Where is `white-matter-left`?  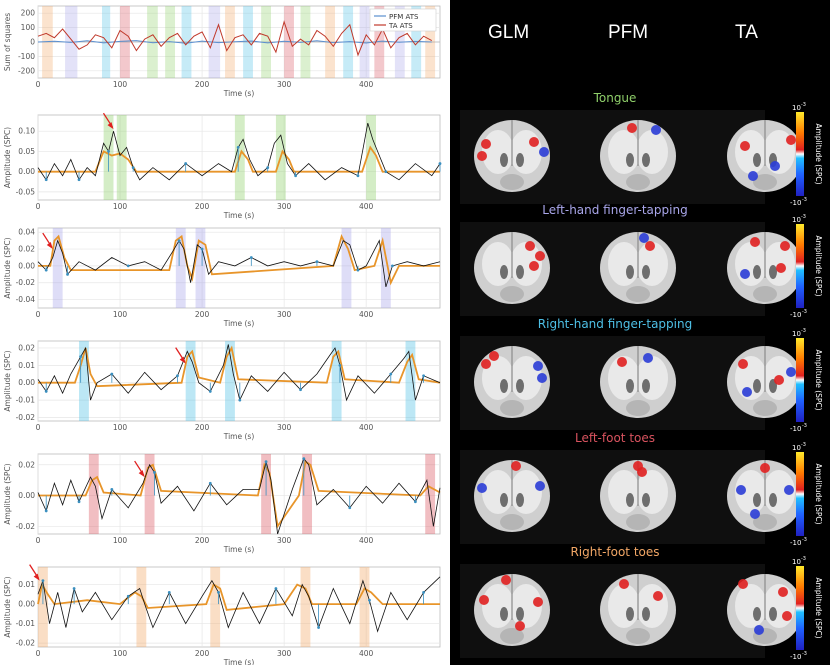
white-matter-left is located at coordinates (498, 264).